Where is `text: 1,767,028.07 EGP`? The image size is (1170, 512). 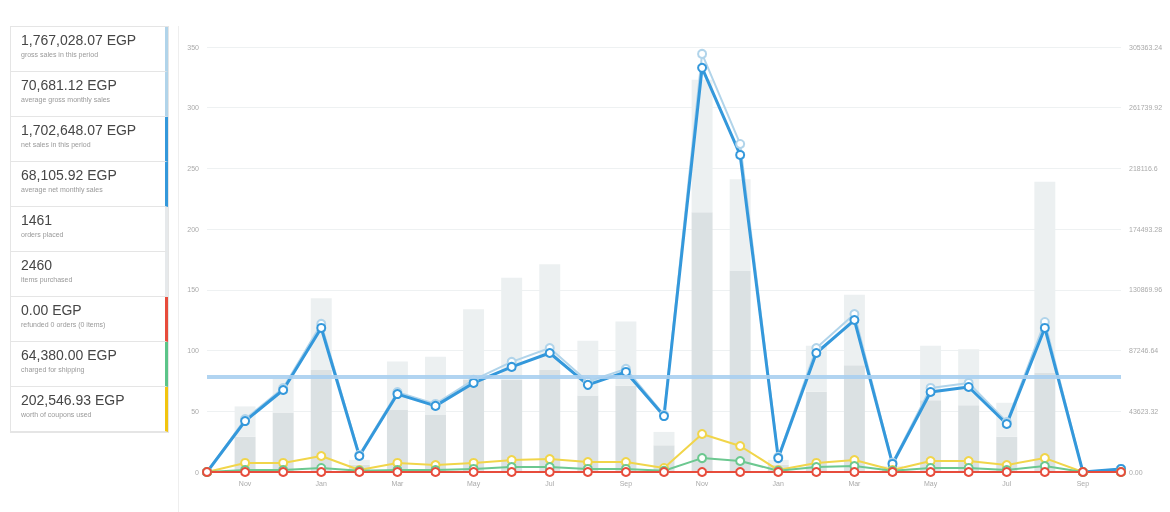 text: 1,767,028.07 EGP is located at coordinates (79, 40).